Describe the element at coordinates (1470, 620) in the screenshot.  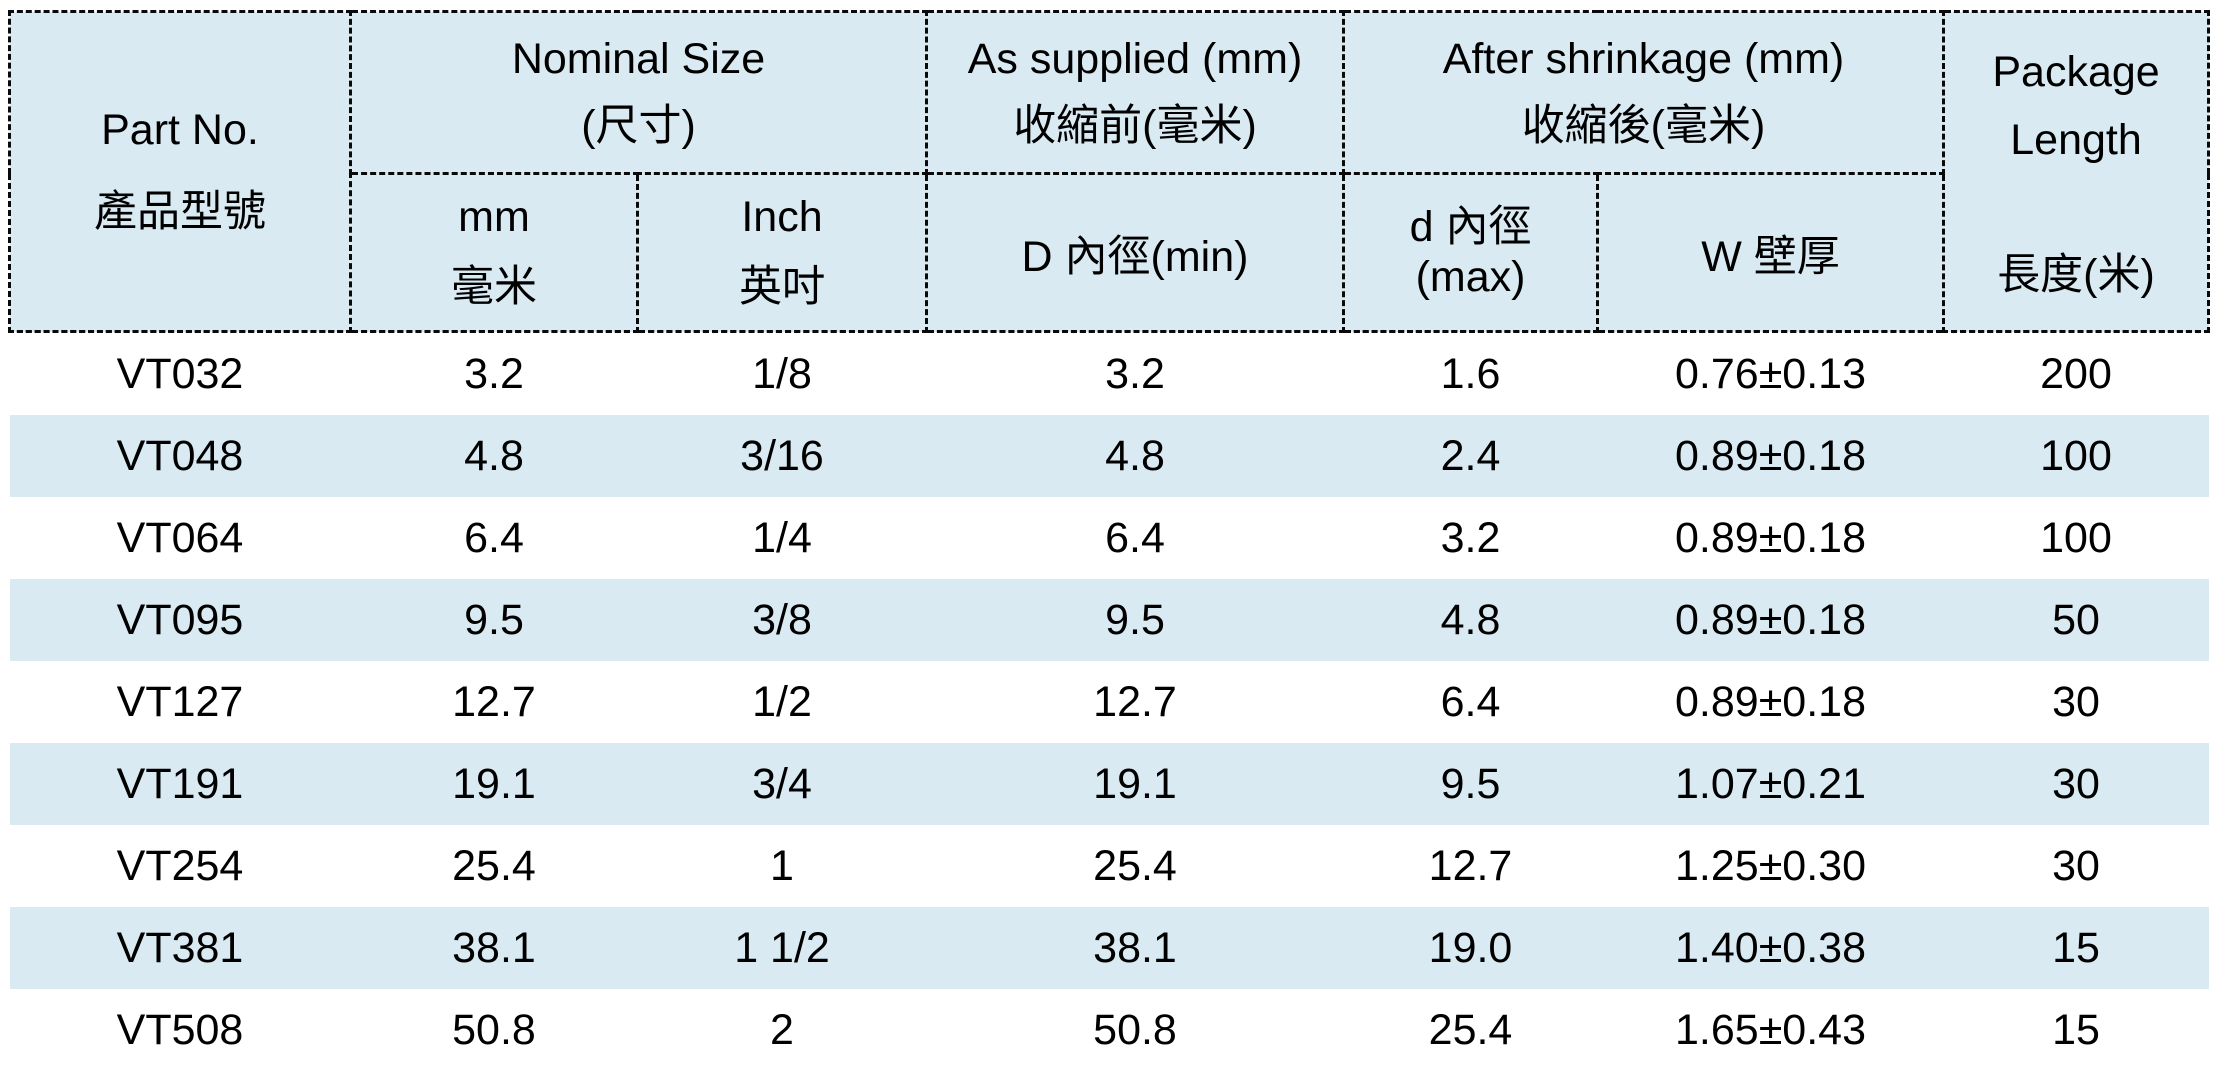
I see `cell-d-shrunk: 4.8` at that location.